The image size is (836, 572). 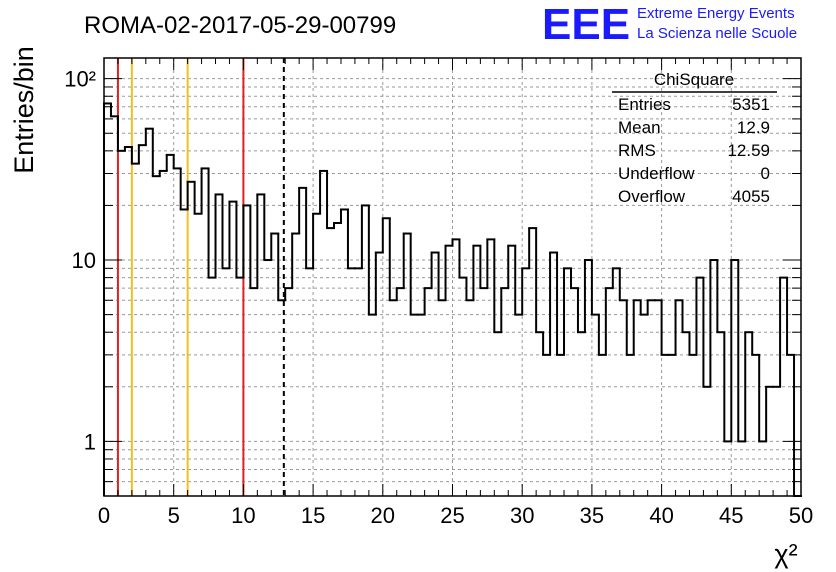 I want to click on logo-line-1: Extreme Energy Events, so click(x=716, y=13).